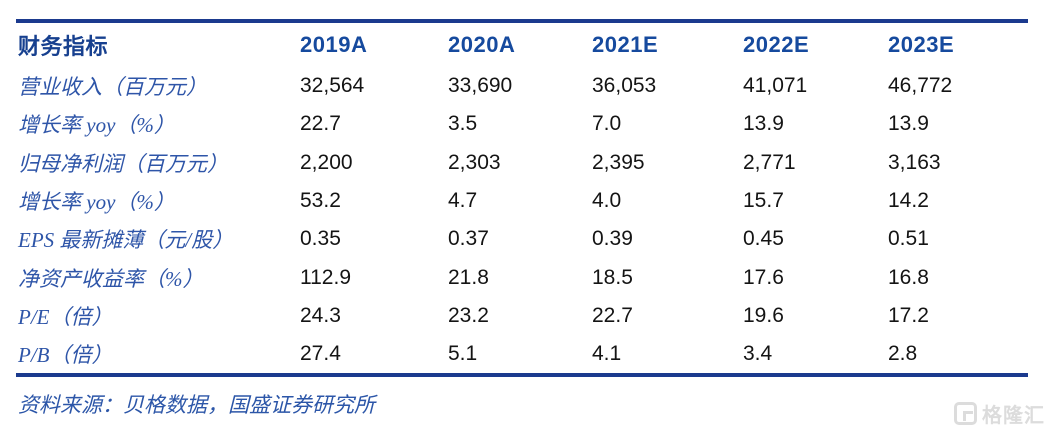 This screenshot has width=1051, height=430. I want to click on metric-value: 4.7, so click(463, 201).